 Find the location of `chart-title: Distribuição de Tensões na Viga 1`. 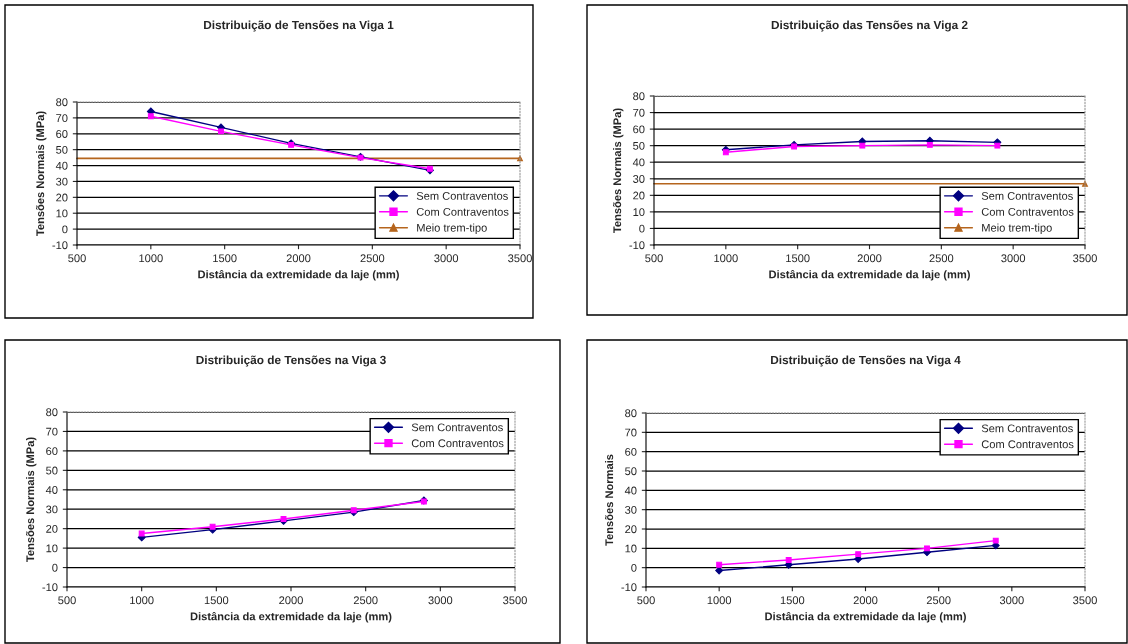

chart-title: Distribuição de Tensões na Viga 1 is located at coordinates (299, 26).